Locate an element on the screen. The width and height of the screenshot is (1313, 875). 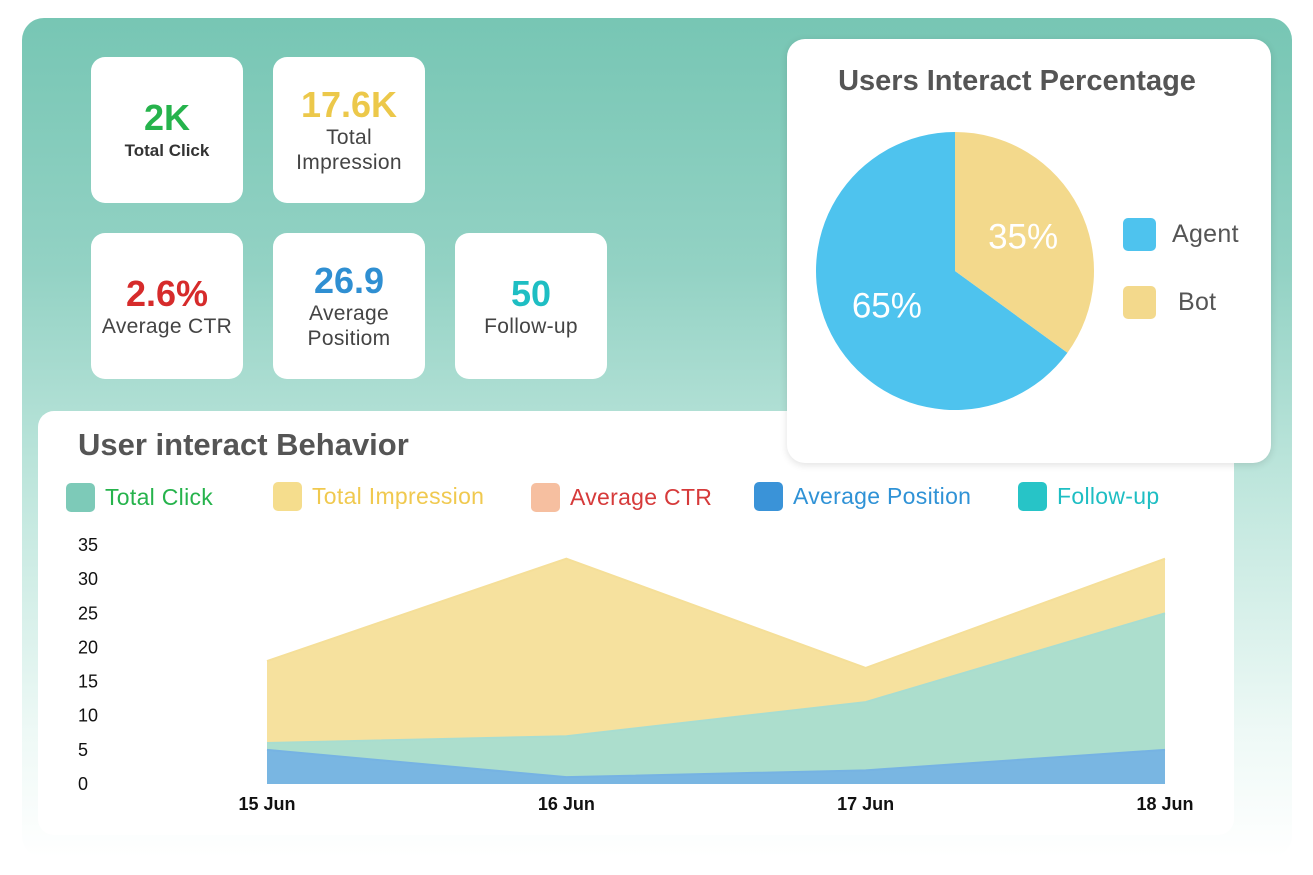
stat-label-average-position: Average Positiom is located at coordinates (349, 326).